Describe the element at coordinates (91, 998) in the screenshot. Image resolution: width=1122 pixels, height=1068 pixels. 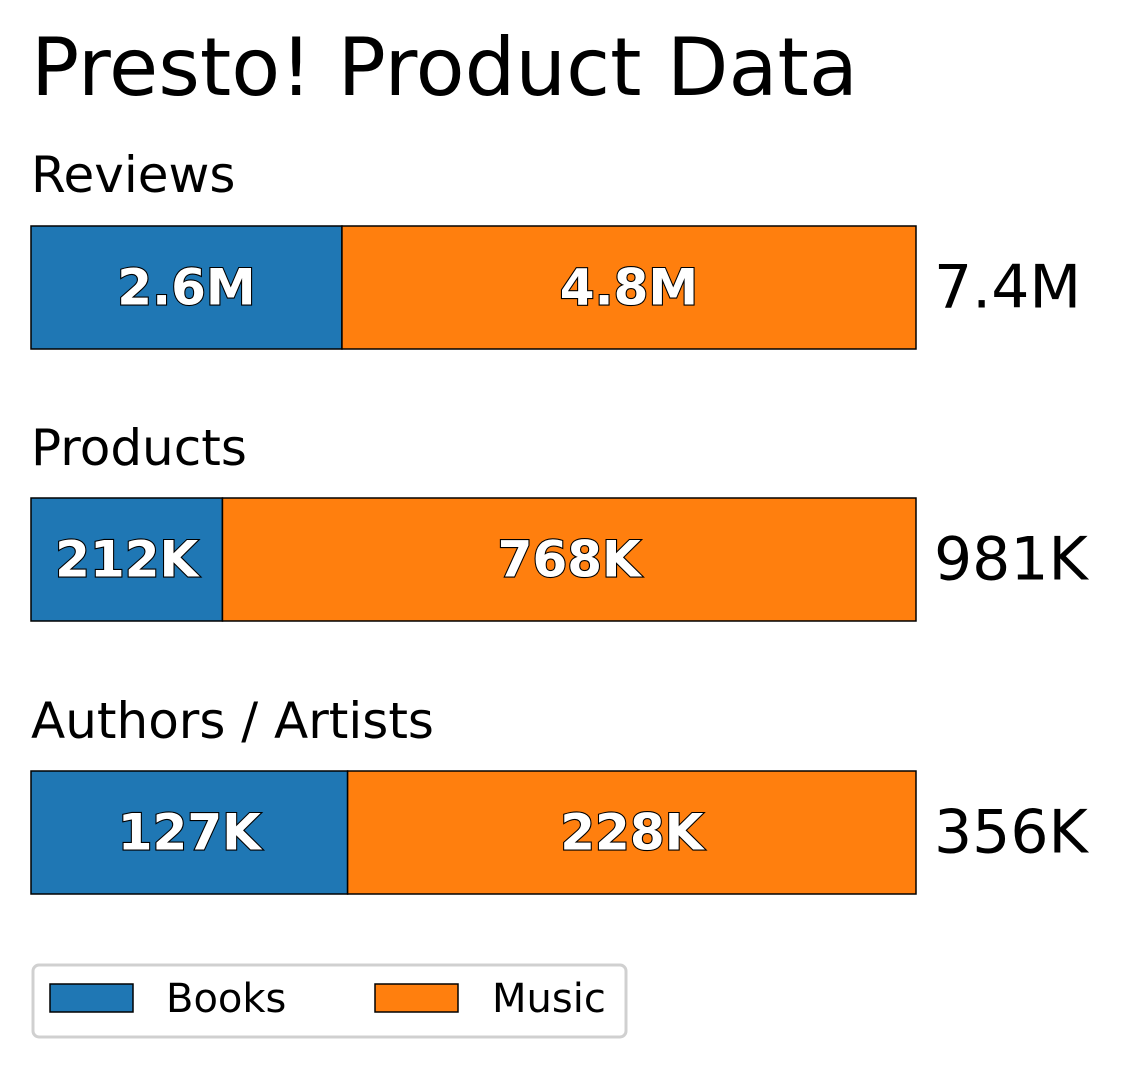
I see `legend-swatch-books` at that location.